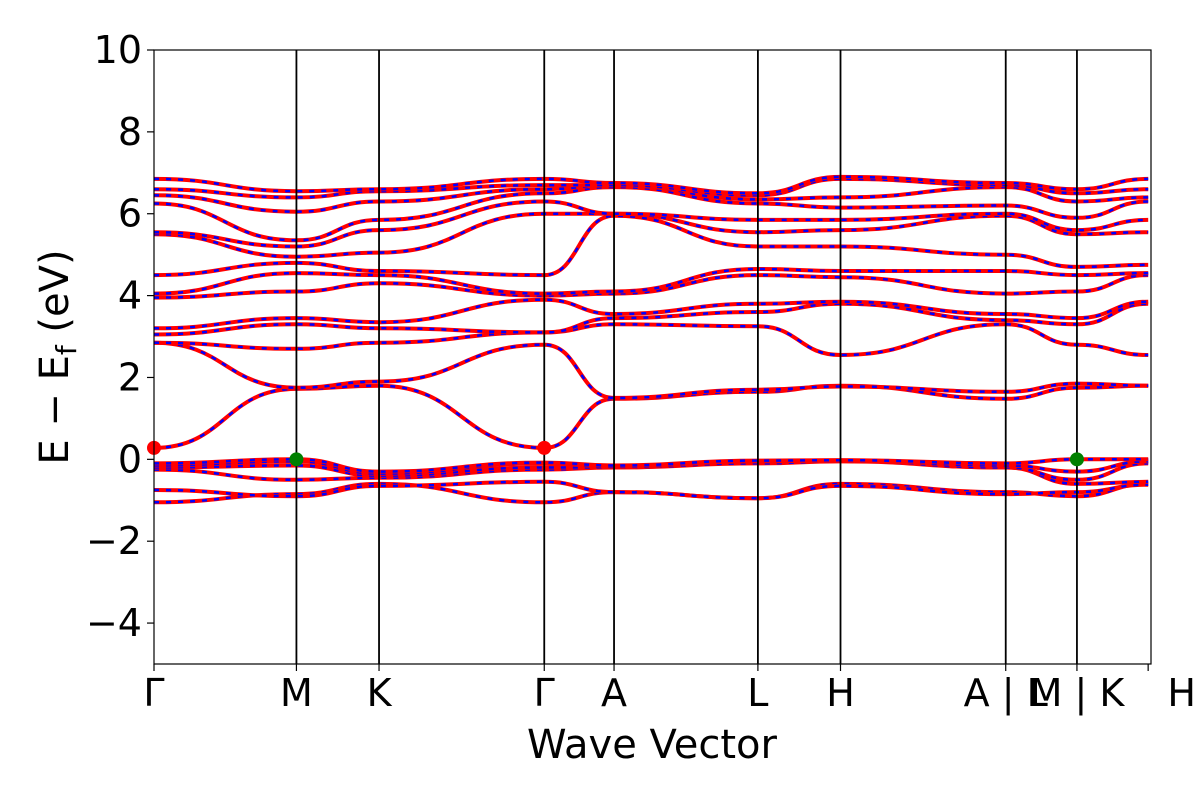  I want to click on y-tick-label-1: −2, so click(114, 541).